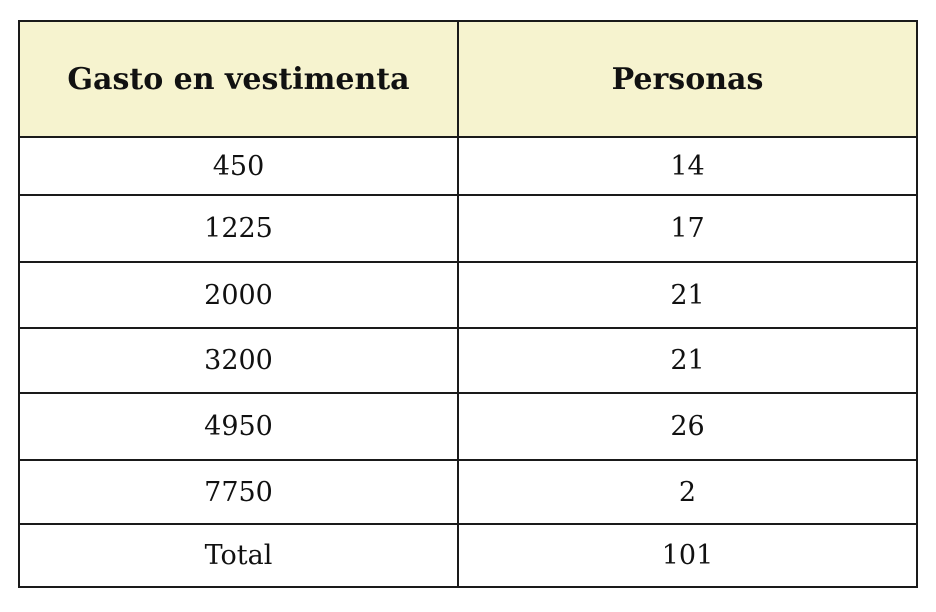 The image size is (936, 612). I want to click on header-gasto: Gasto en vestimenta, so click(238, 79).